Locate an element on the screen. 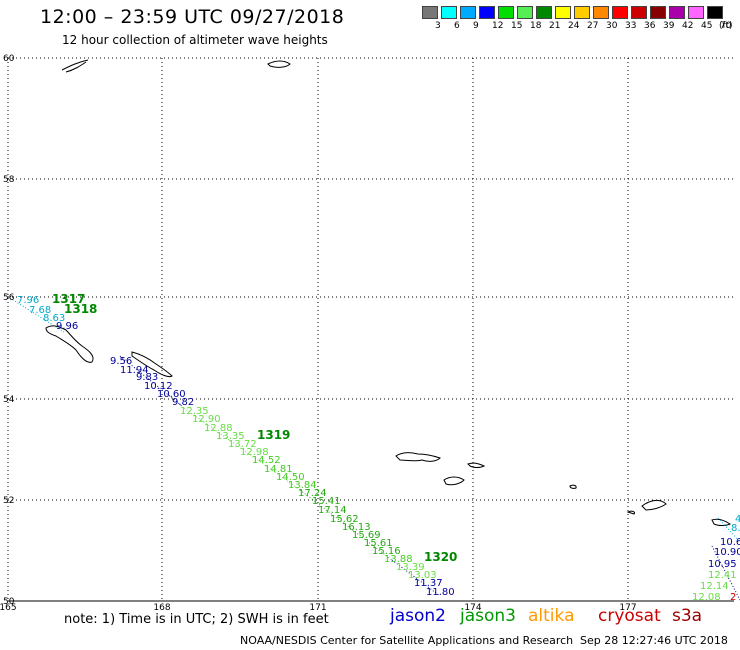  wave-height-value: 15.69 is located at coordinates (366, 535).